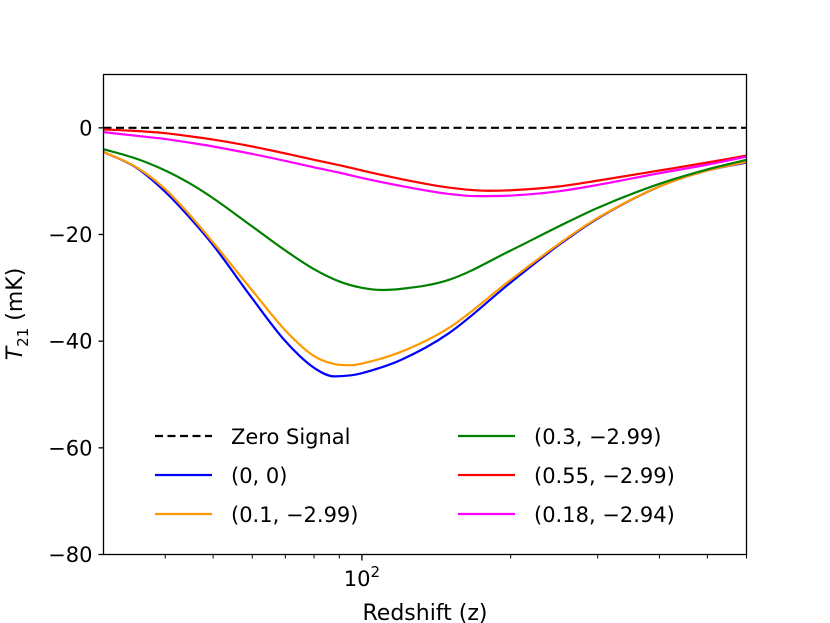  What do you see at coordinates (598, 437) in the screenshot?
I see `legend-label-0-3-2-99: (0.3, −2.99)` at bounding box center [598, 437].